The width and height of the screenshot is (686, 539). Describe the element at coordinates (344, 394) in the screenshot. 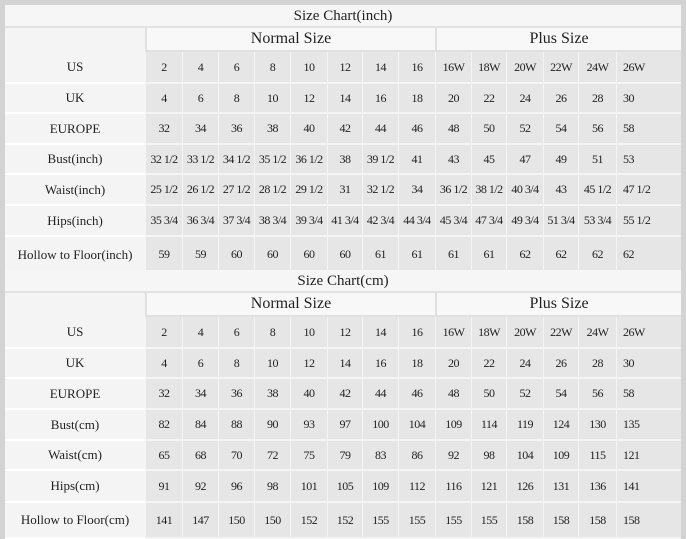

I see `table-cell: 42` at that location.